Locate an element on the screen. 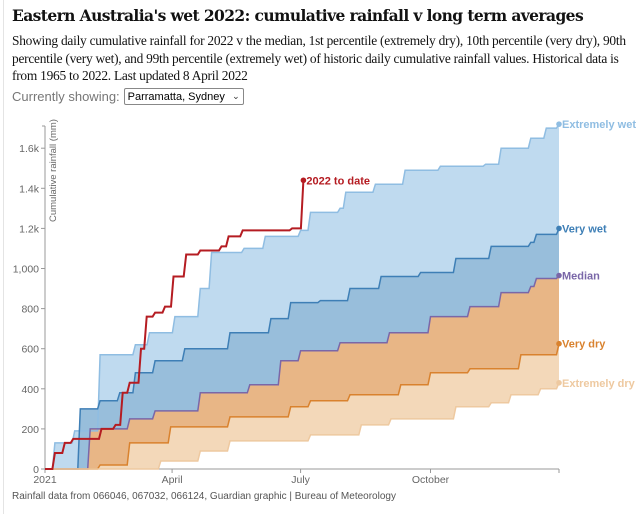 The width and height of the screenshot is (640, 514). series-label: Median is located at coordinates (581, 277).